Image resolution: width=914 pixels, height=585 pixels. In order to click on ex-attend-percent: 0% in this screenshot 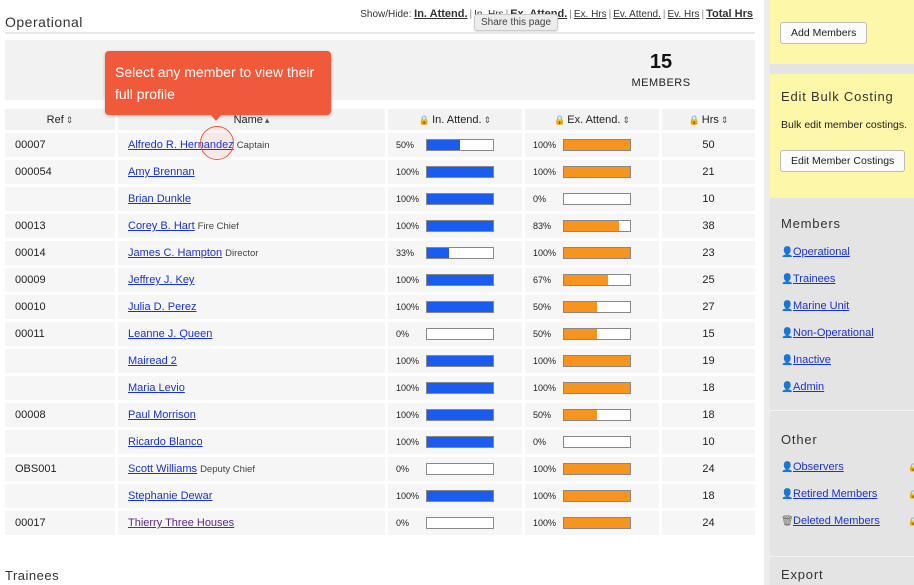, I will do `click(540, 199)`.